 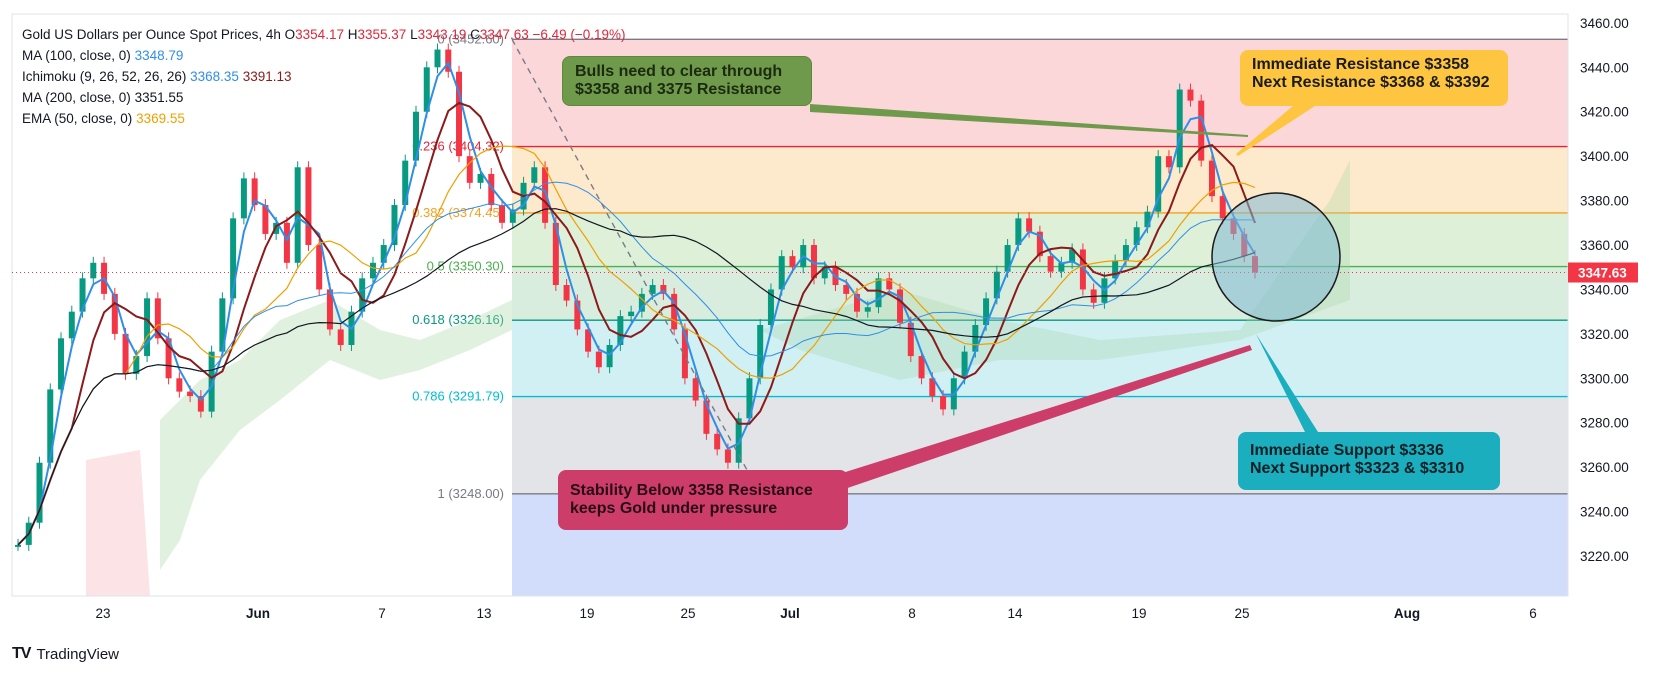 What do you see at coordinates (1604, 156) in the screenshot?
I see `price-tick-label: 3400.00` at bounding box center [1604, 156].